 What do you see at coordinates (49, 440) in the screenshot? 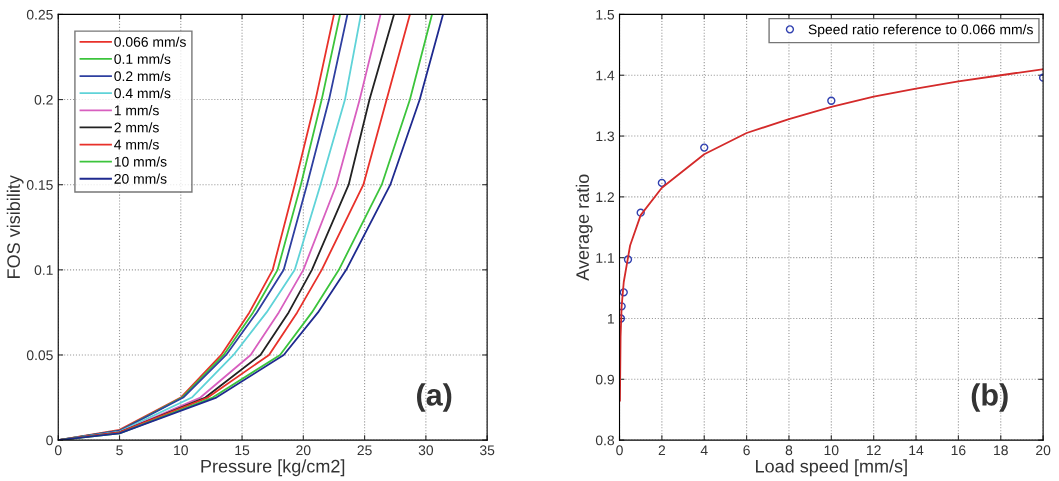
I see `y-tick-label: 0` at bounding box center [49, 440].